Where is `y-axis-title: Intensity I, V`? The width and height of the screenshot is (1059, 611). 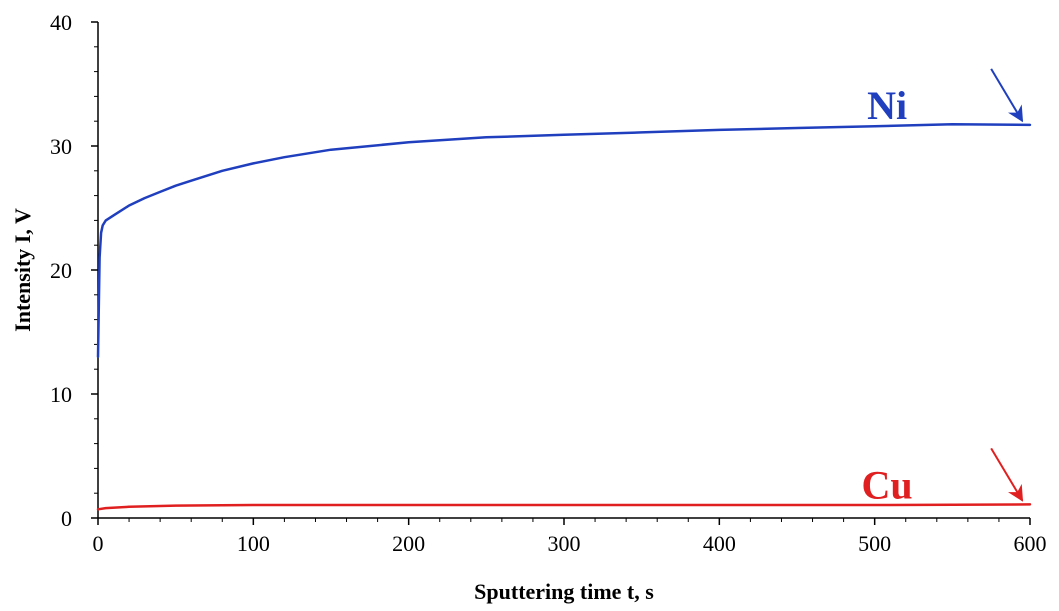 y-axis-title: Intensity I, V is located at coordinates (22, 270).